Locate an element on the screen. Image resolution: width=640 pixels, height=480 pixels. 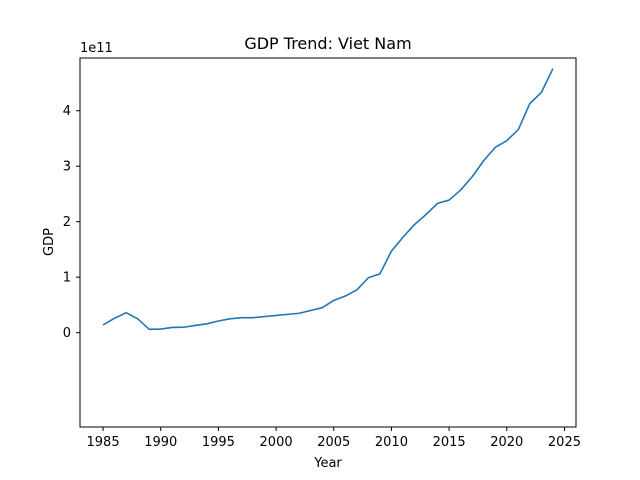
x-tick-label: 2000 is located at coordinates (276, 442).